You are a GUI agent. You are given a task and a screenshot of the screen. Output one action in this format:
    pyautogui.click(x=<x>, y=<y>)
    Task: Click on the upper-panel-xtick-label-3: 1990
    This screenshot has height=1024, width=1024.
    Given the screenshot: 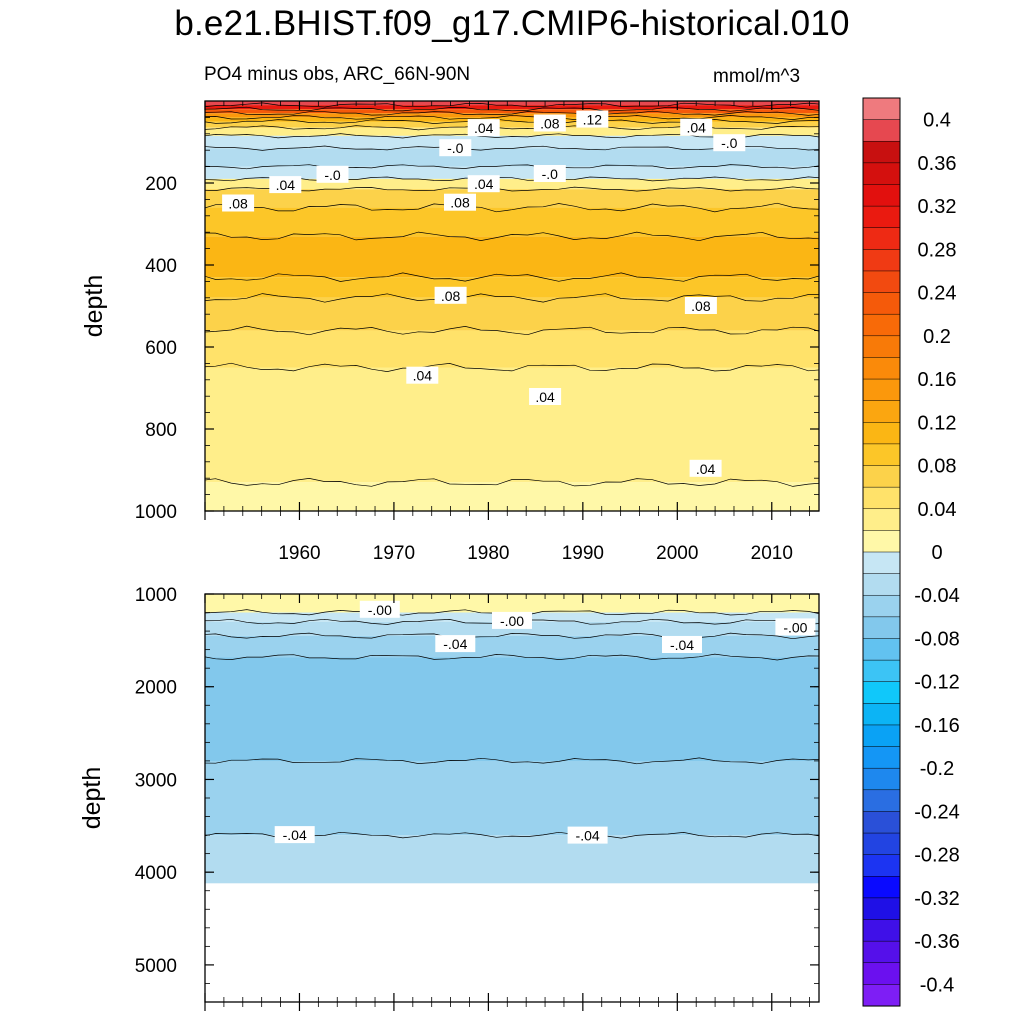 What is the action you would take?
    pyautogui.click(x=583, y=553)
    